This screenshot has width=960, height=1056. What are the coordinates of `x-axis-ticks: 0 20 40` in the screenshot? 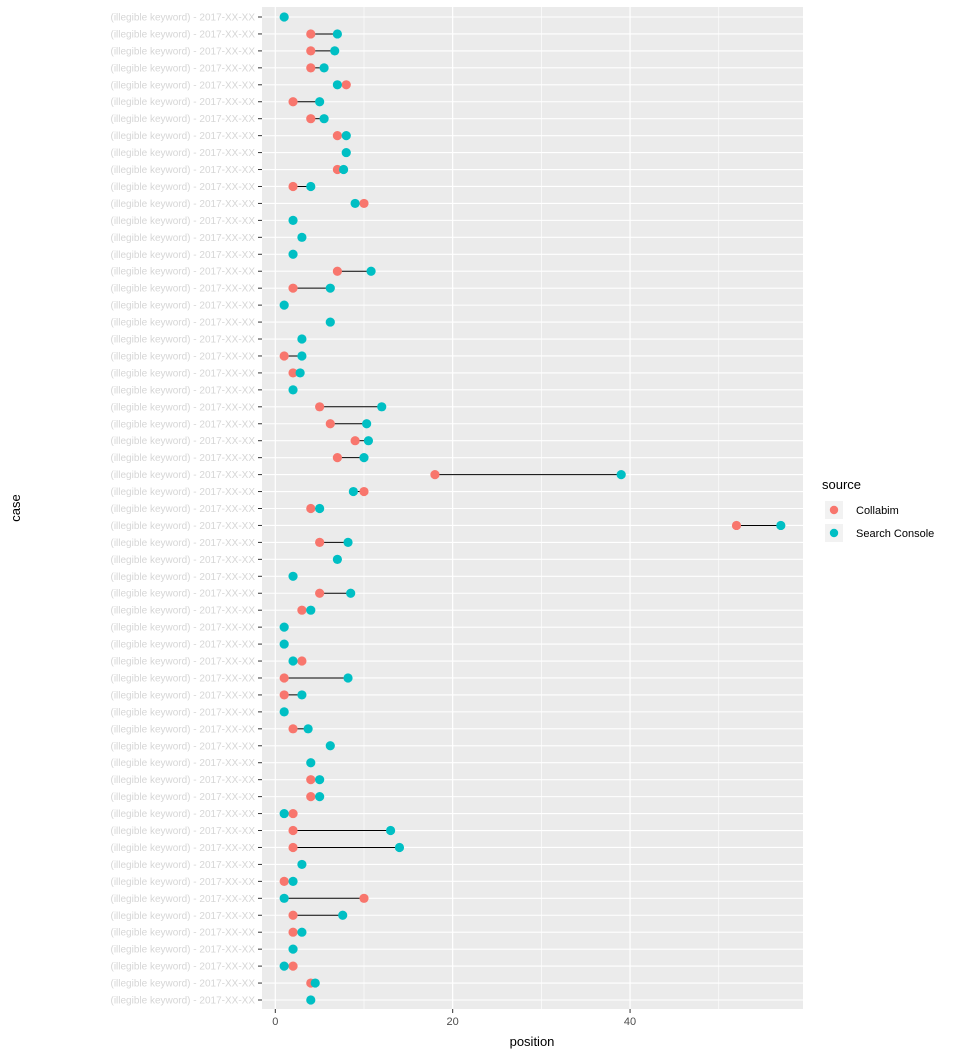 It's located at (454, 1018).